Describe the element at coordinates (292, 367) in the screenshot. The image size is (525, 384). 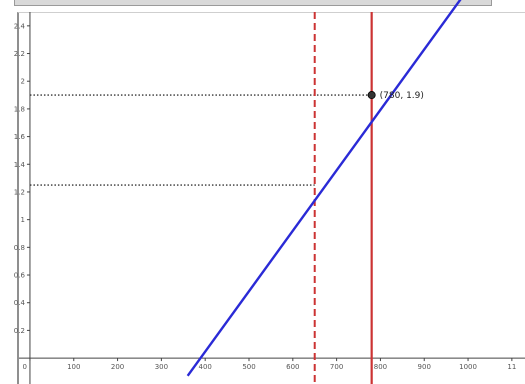
I see `x-tick-label: 600` at that location.